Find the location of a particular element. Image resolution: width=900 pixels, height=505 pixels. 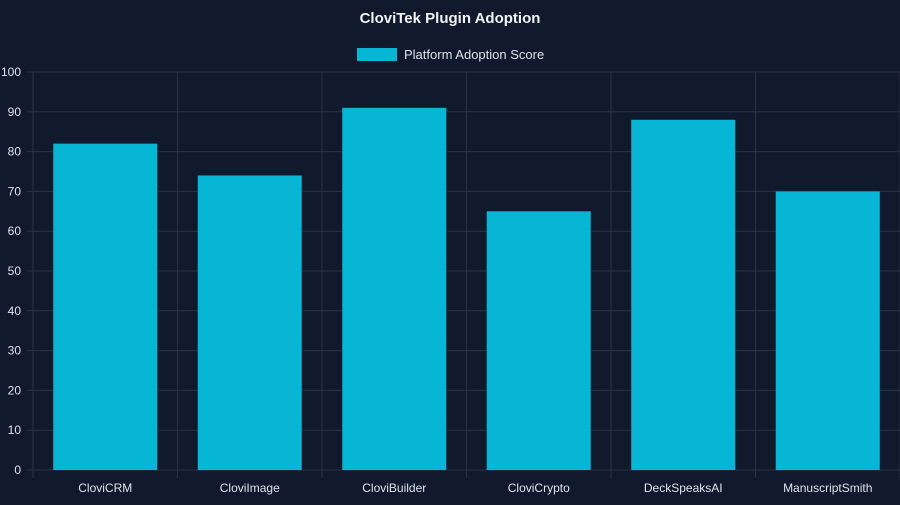

y-tick-label: 90 is located at coordinates (15, 112).